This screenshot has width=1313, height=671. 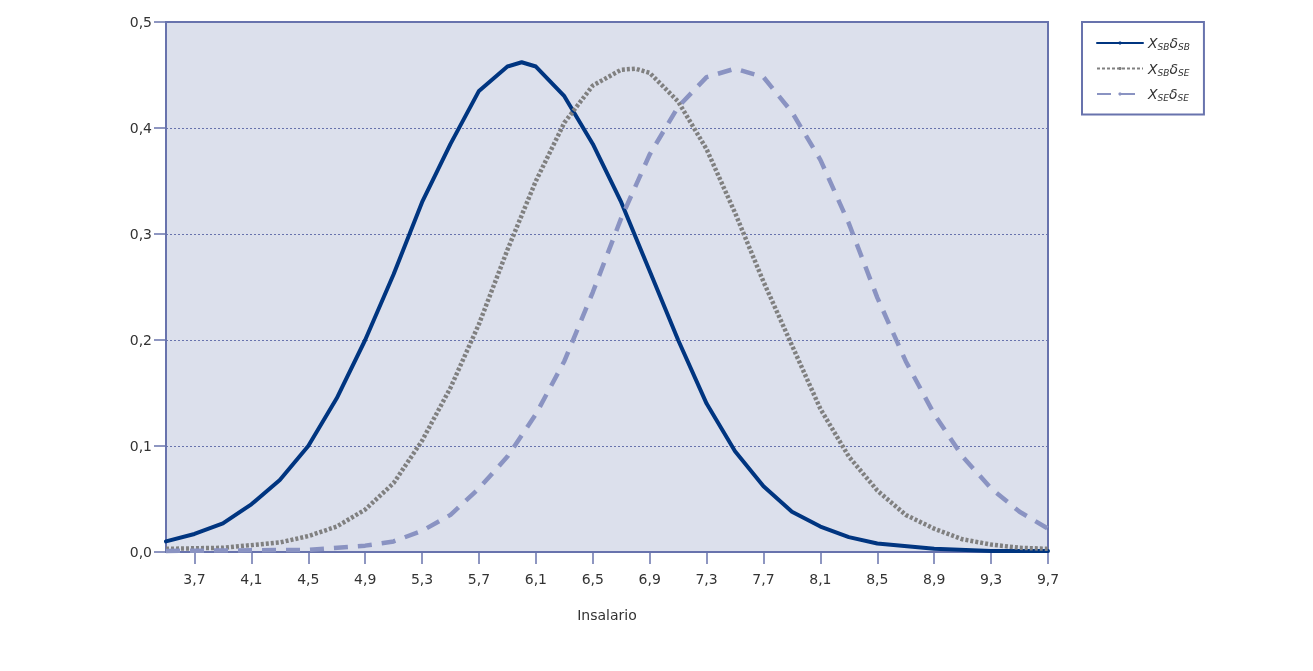 I want to click on x-tick-label: 5,3, so click(x=422, y=579).